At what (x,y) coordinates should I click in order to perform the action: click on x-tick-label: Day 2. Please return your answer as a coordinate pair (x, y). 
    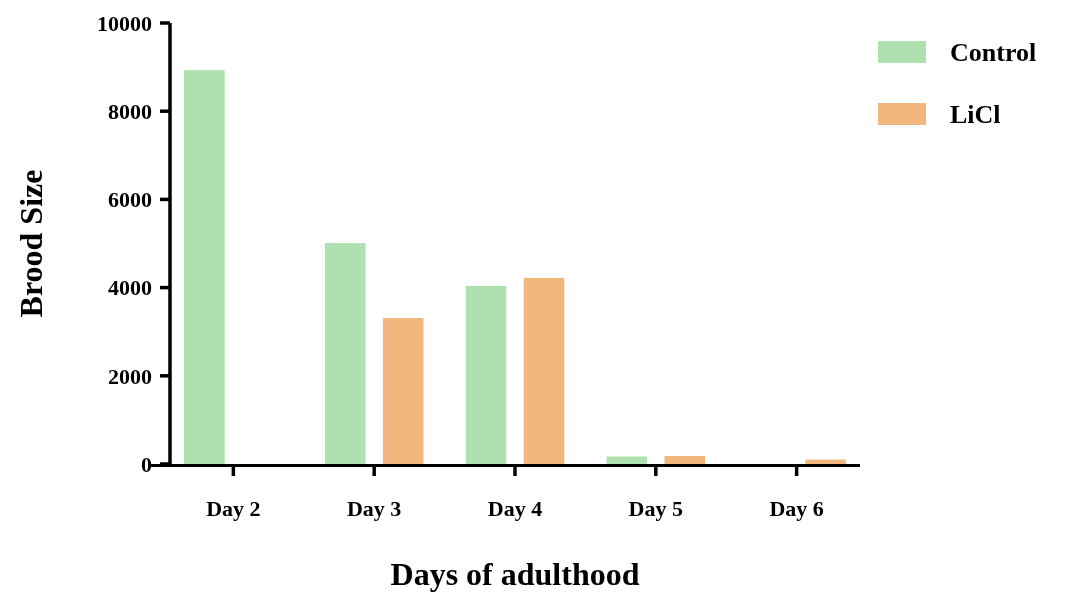
    Looking at the image, I should click on (233, 508).